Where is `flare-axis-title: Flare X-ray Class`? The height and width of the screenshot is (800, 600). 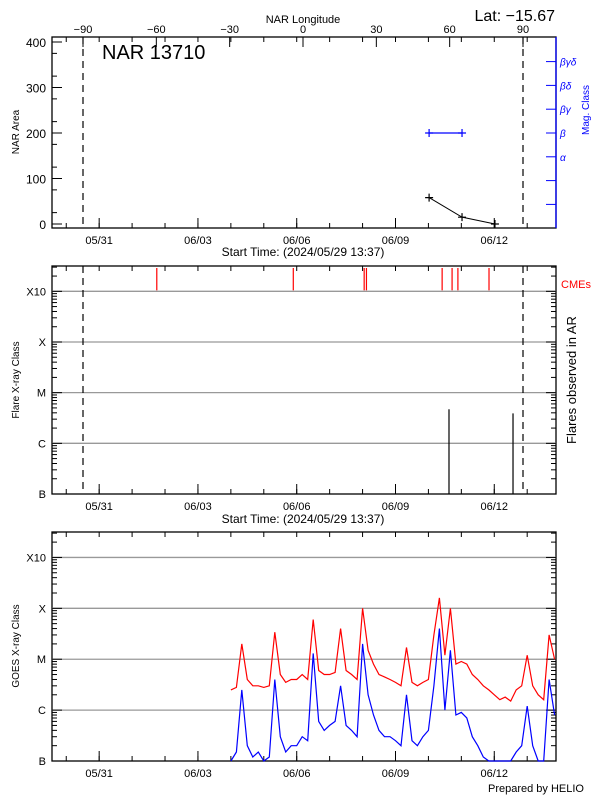
flare-axis-title: Flare X-ray Class is located at coordinates (16, 379).